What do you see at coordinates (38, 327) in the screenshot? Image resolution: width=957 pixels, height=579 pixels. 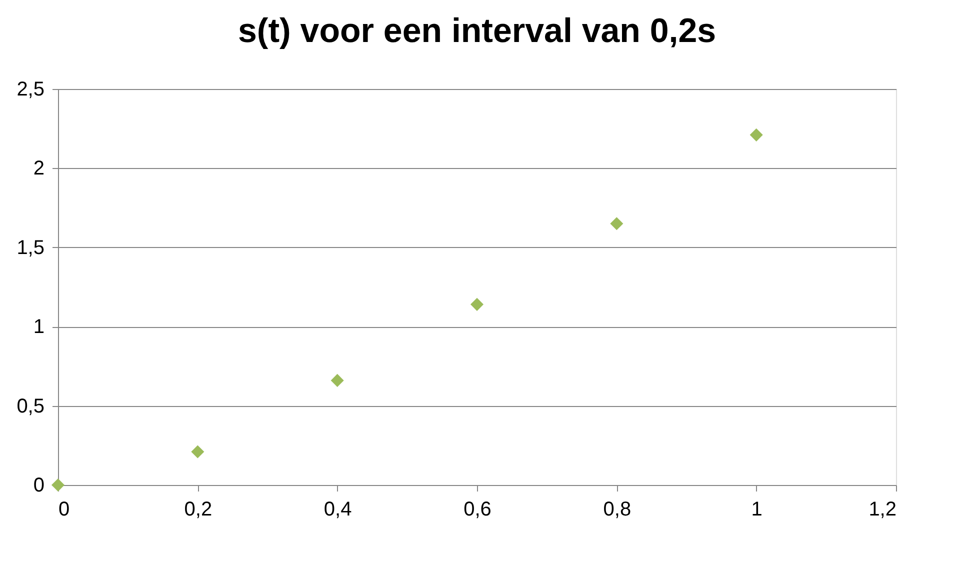 I see `y-tick-label: 1` at bounding box center [38, 327].